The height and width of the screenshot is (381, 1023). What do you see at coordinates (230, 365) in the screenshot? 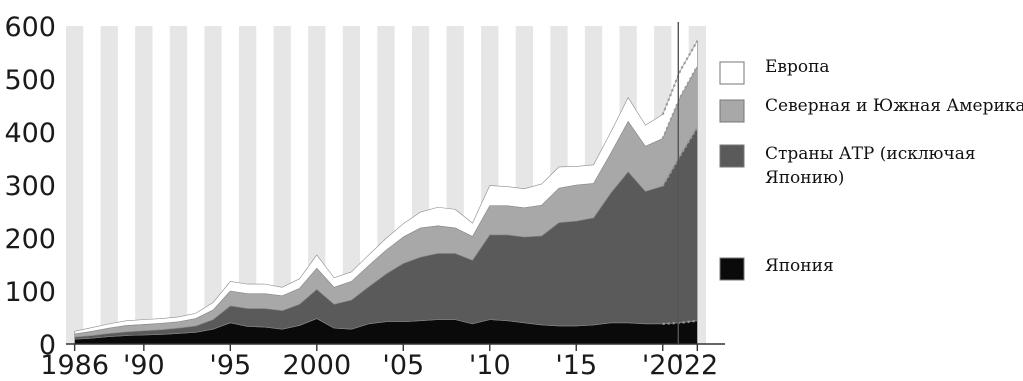
I see `x-tick-label: '95` at bounding box center [230, 365].